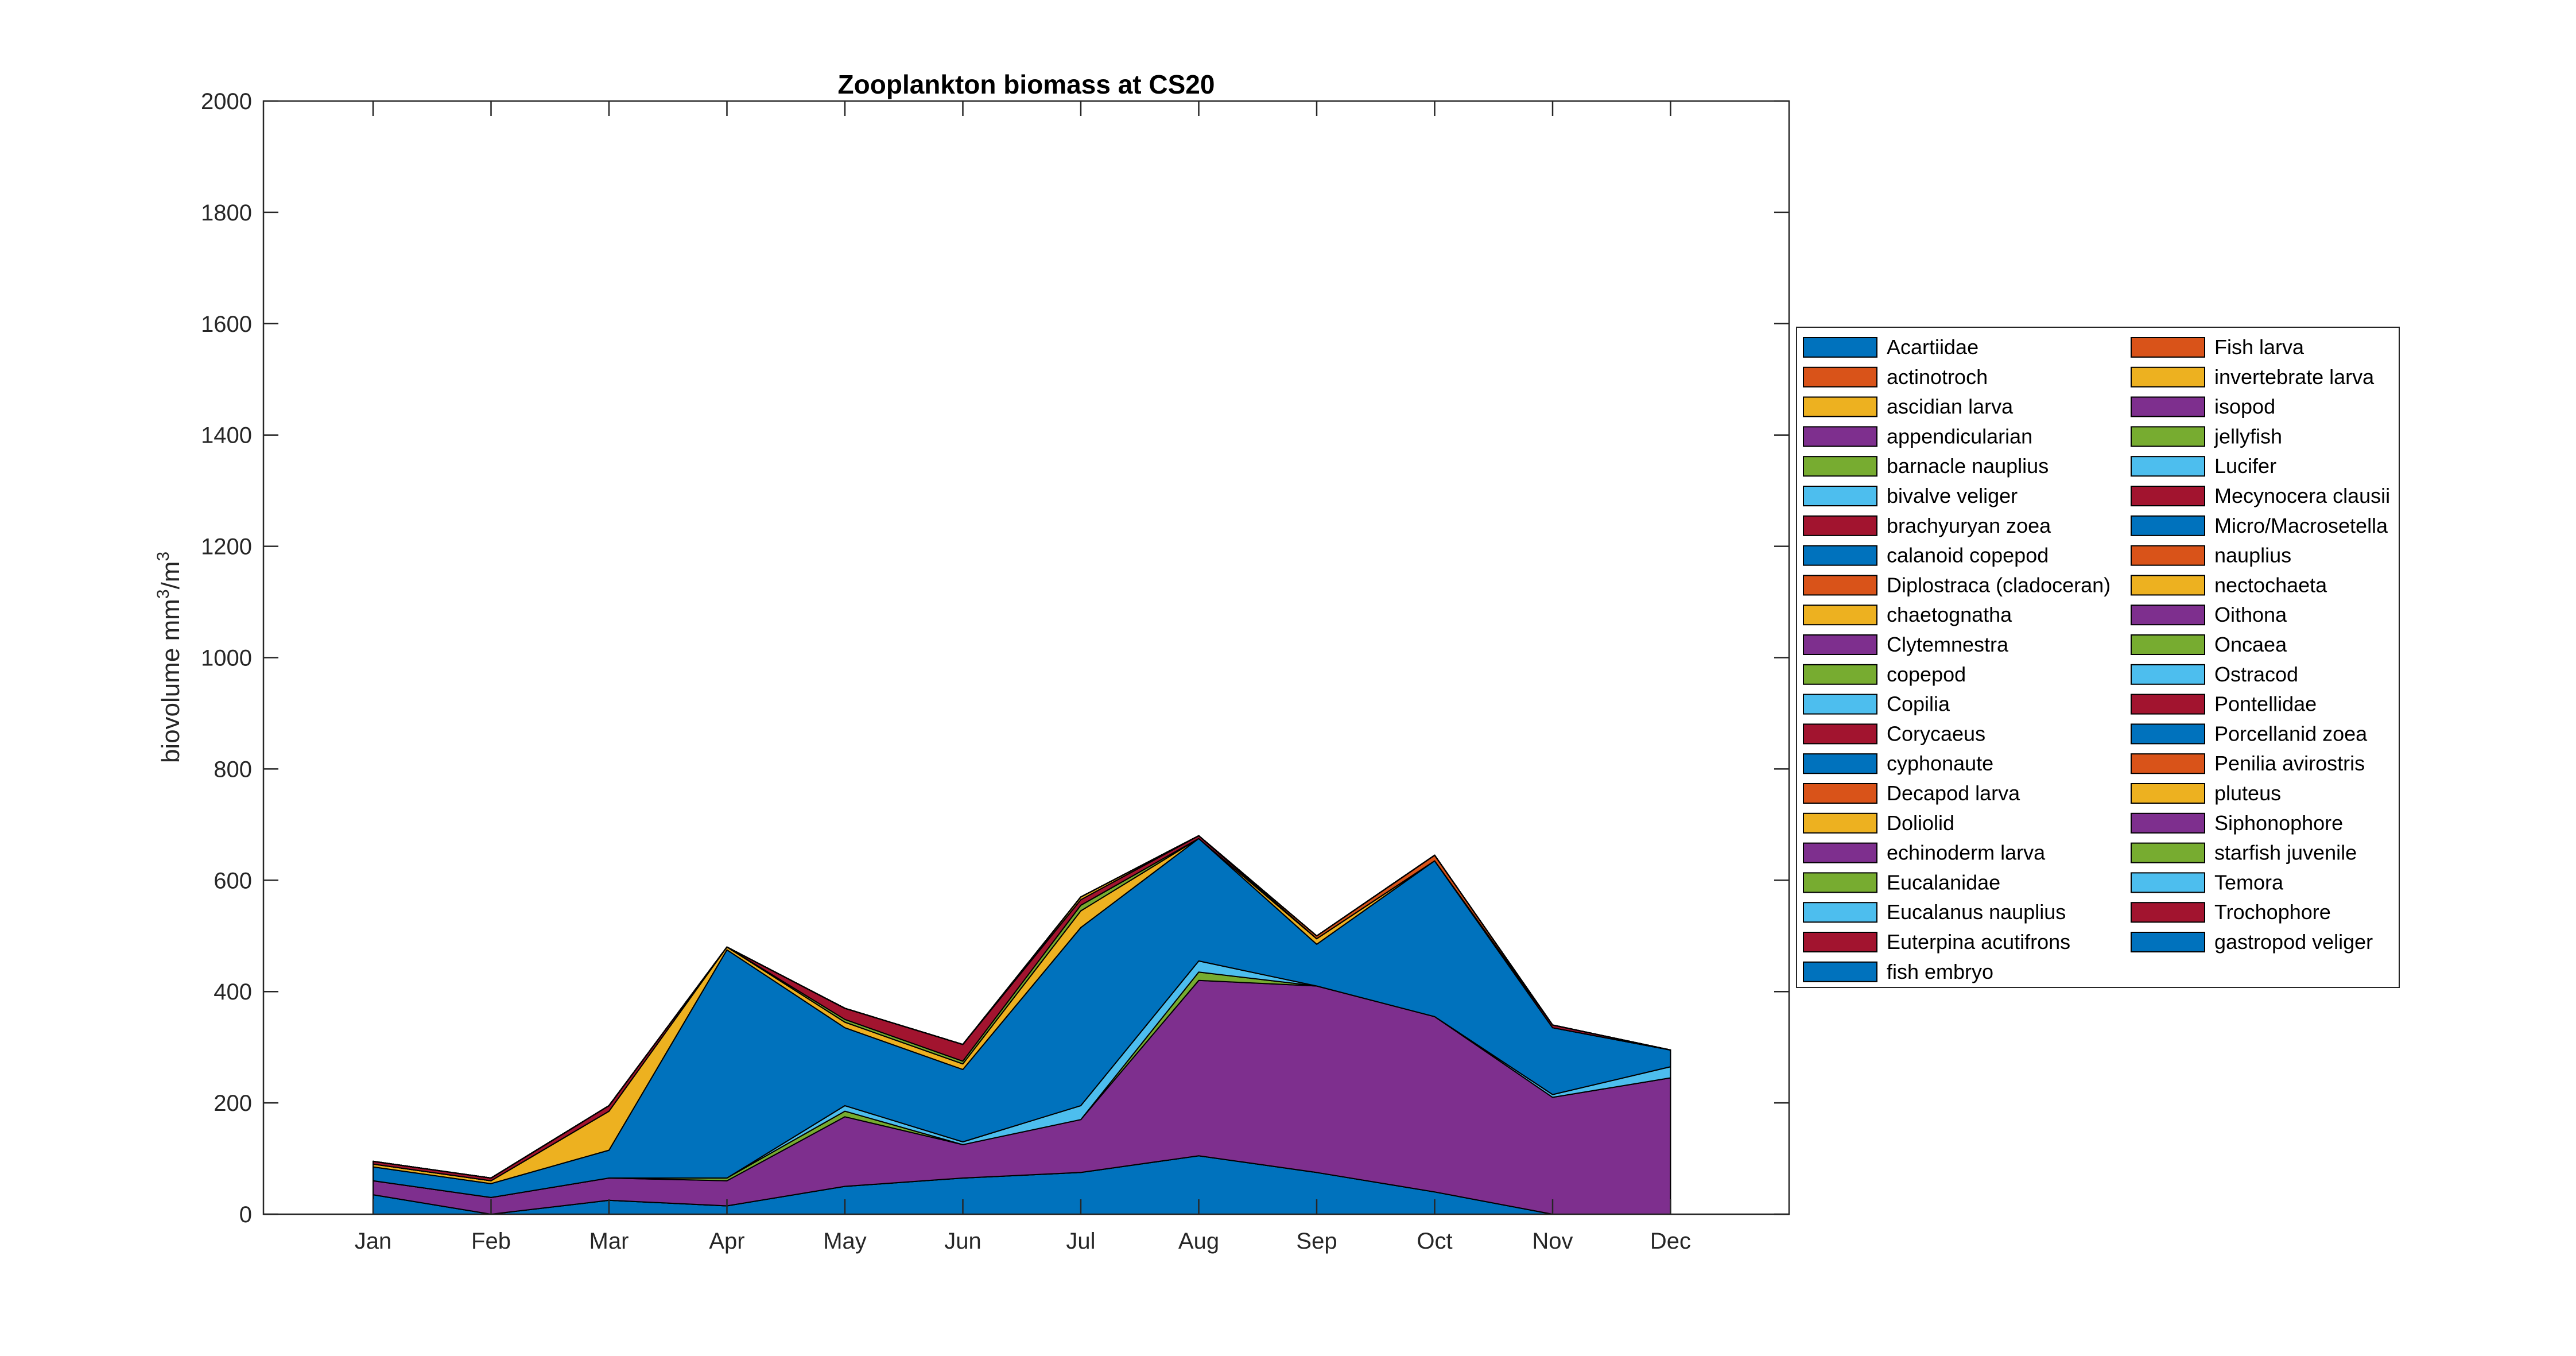 The width and height of the screenshot is (2576, 1356). I want to click on x-tick-label-4: May, so click(845, 1241).